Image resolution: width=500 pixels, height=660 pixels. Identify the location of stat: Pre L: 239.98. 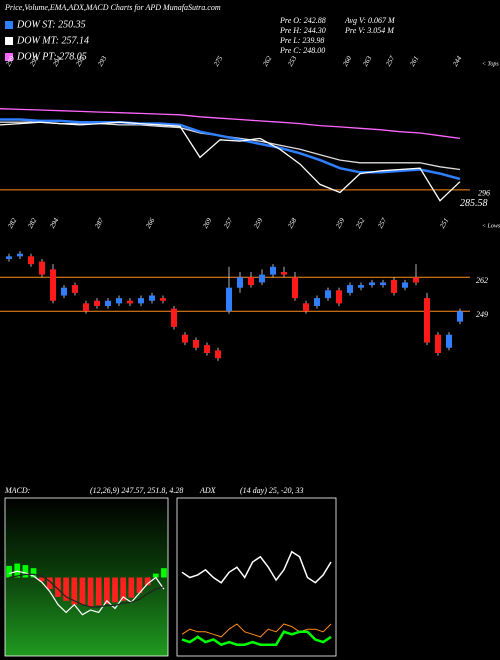
(301, 40).